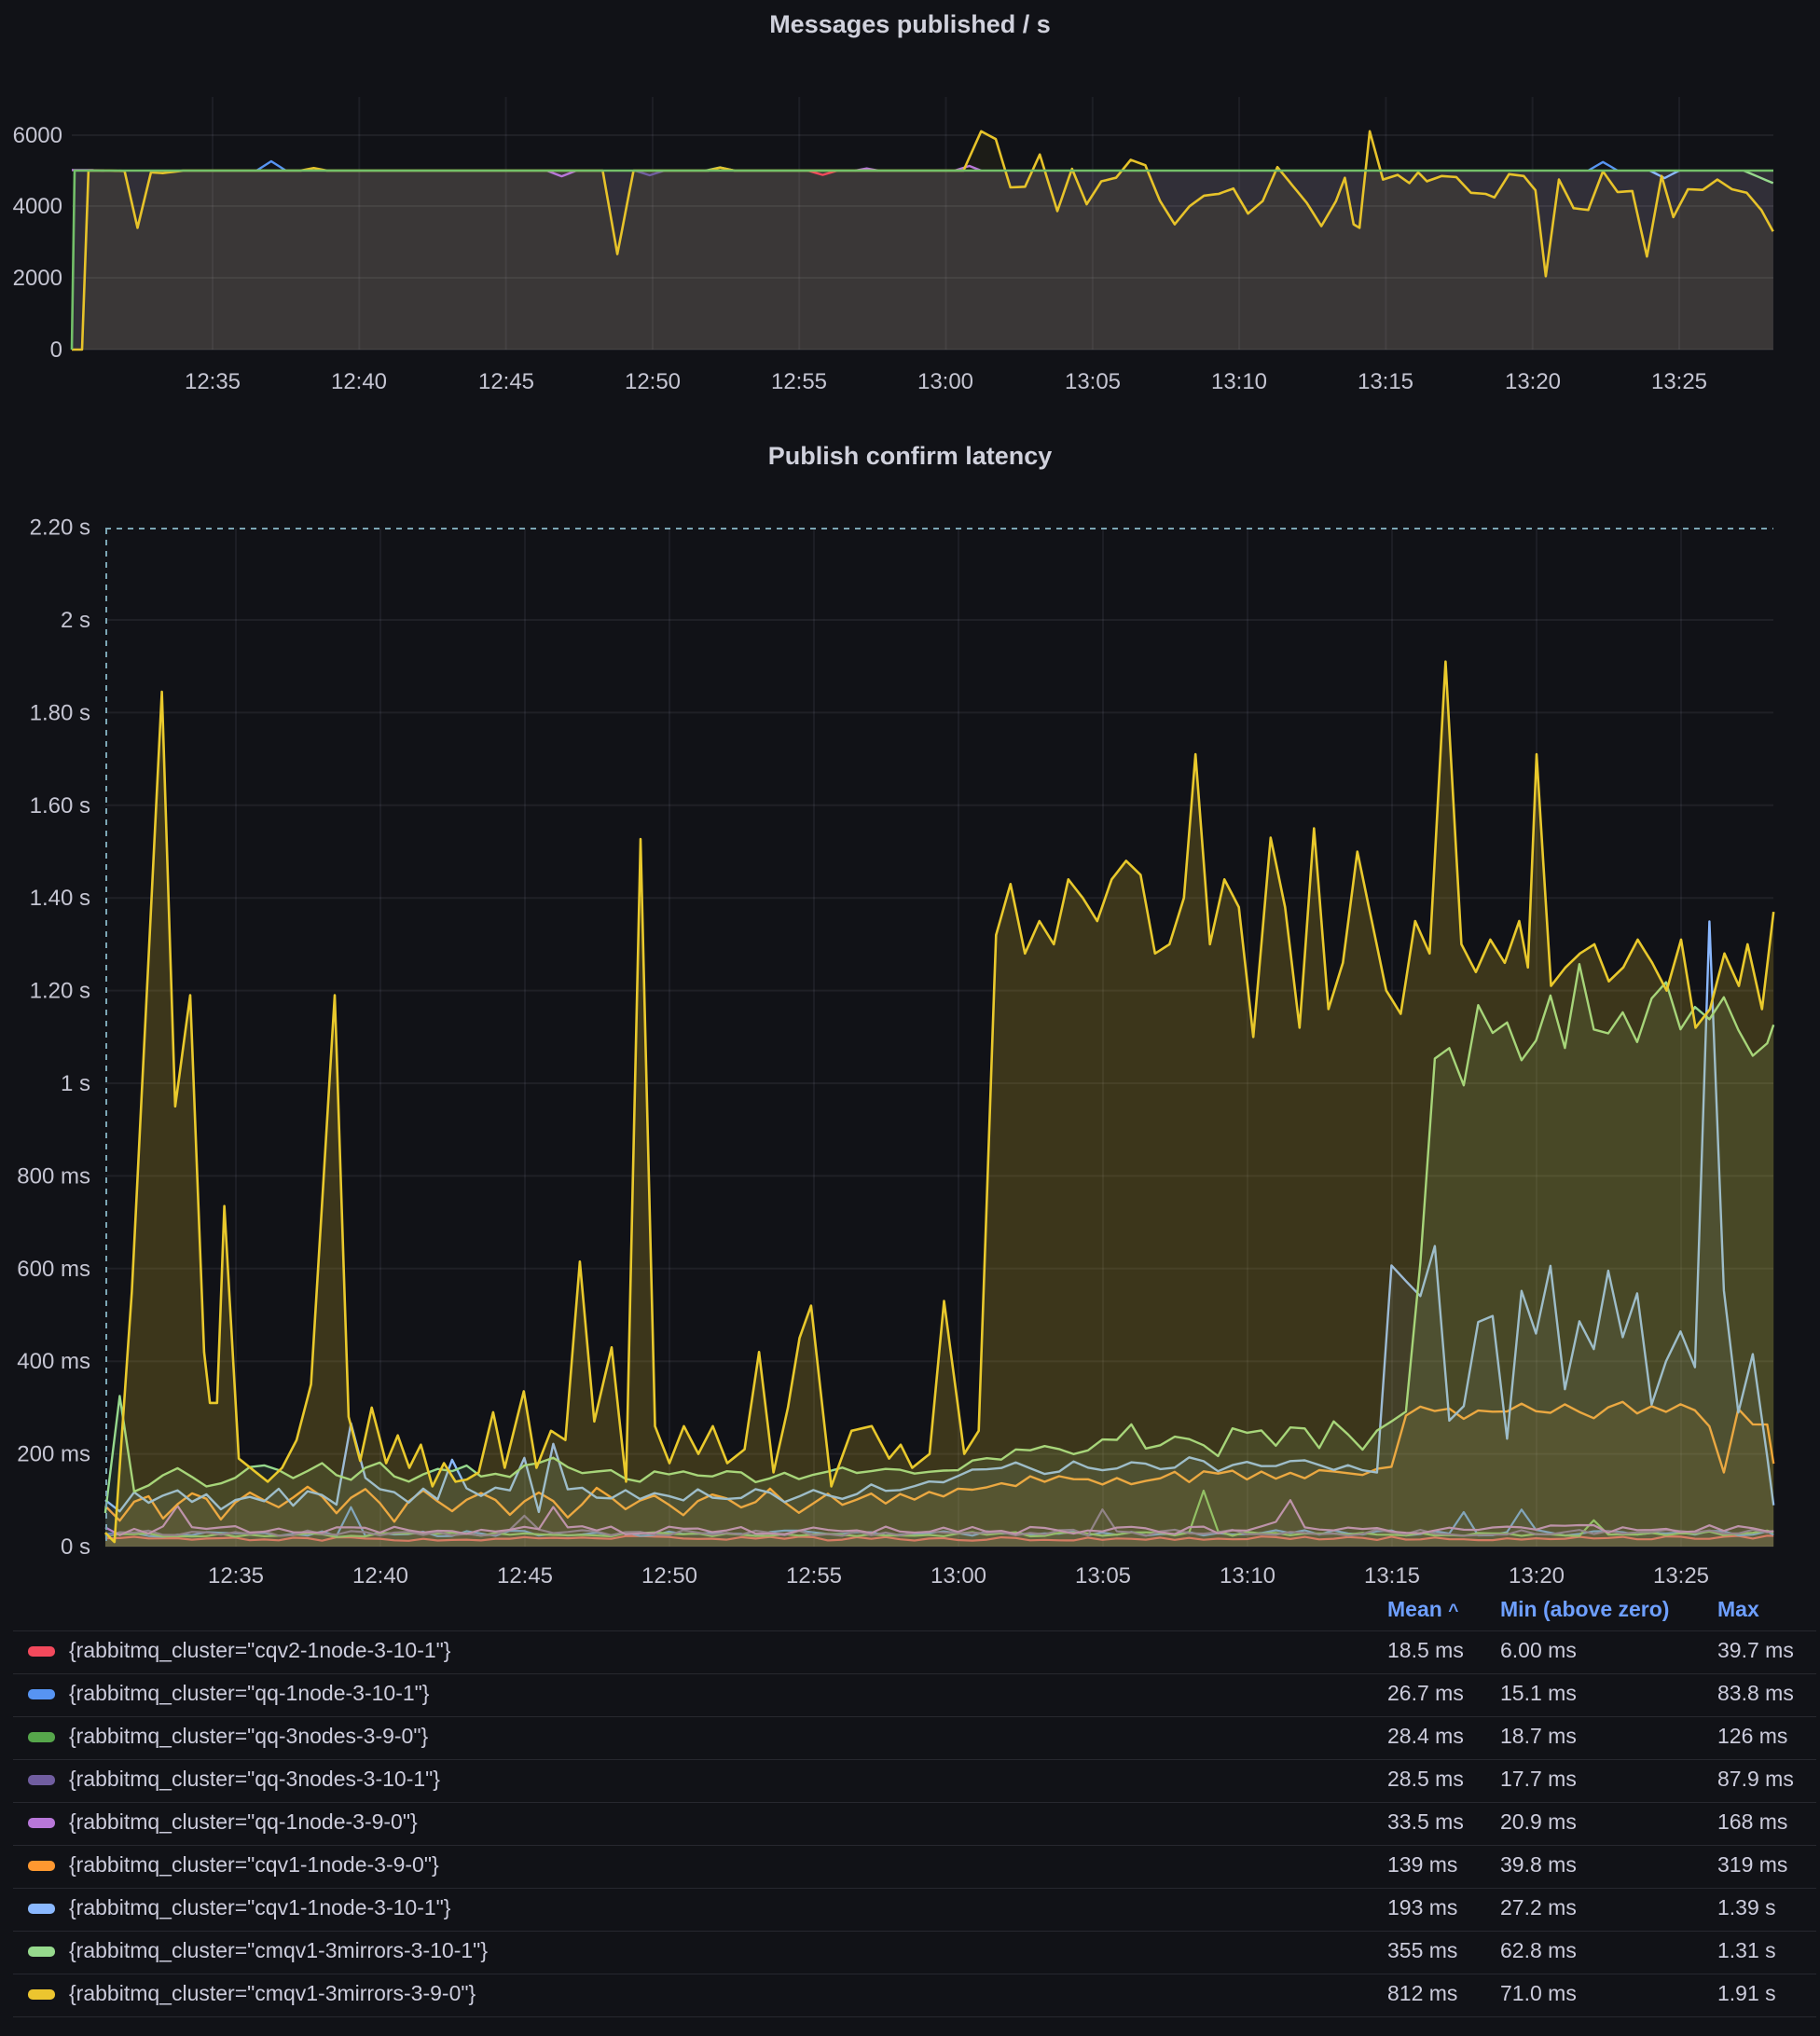  I want to click on svg-text: 1.20 s, so click(60, 991).